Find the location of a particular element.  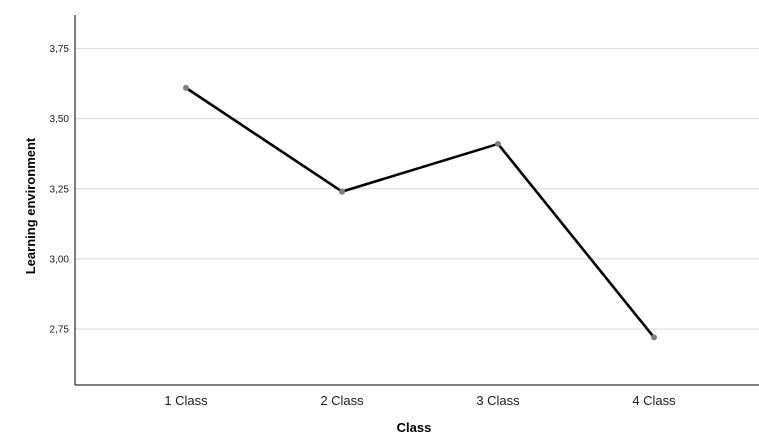

y-tick-label: 3,00 is located at coordinates (60, 259).